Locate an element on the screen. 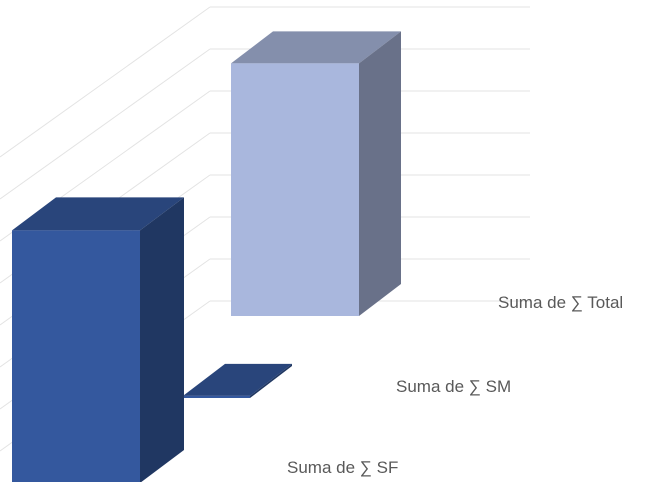  bar-sm is located at coordinates (237, 380).